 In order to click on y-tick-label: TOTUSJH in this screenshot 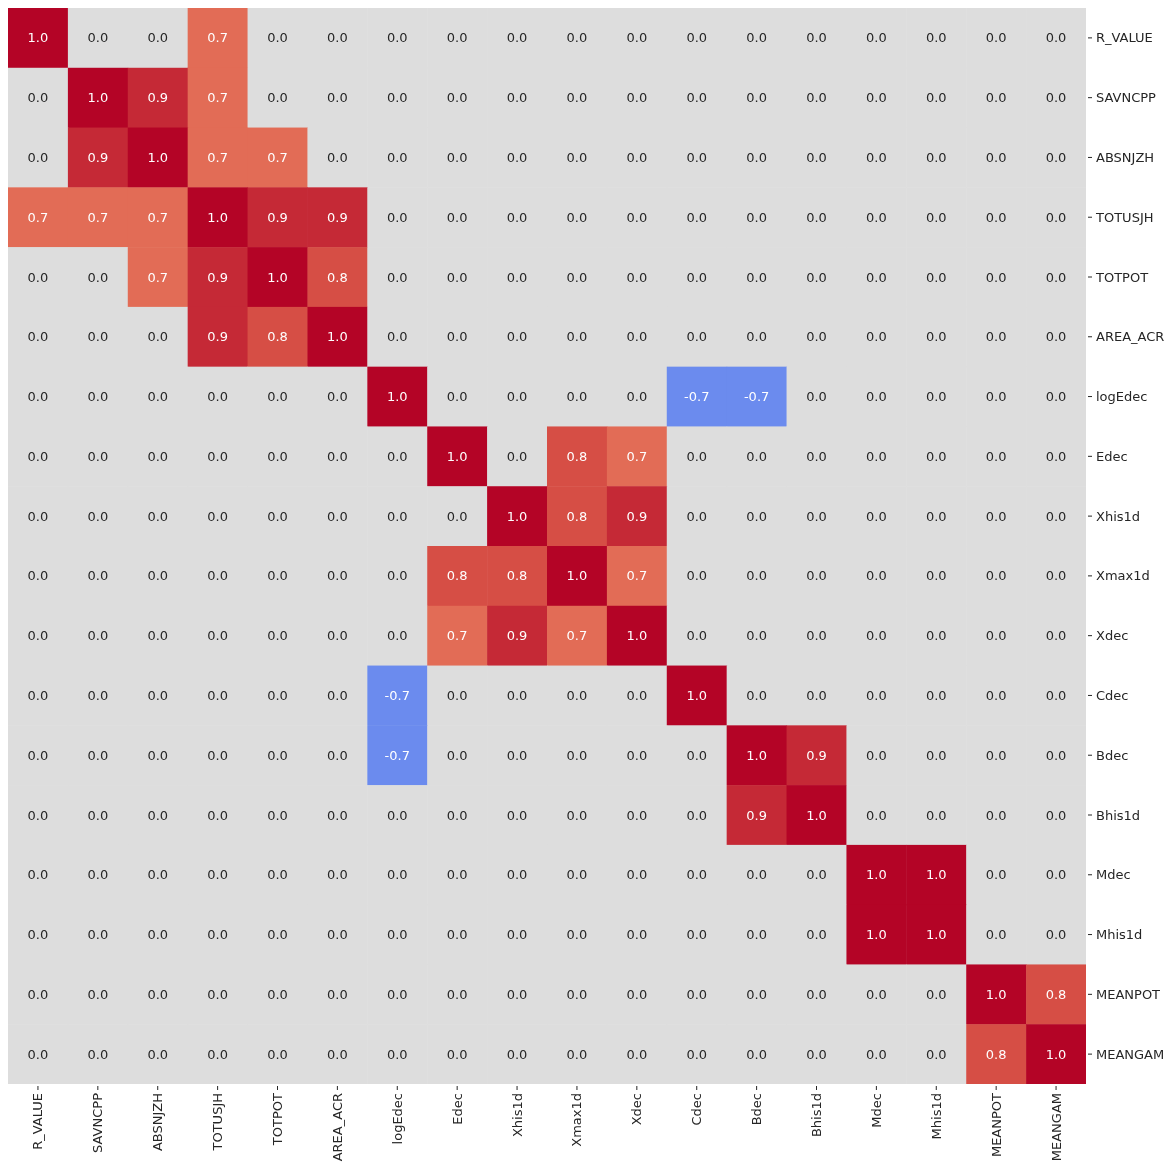, I will do `click(1124, 217)`.